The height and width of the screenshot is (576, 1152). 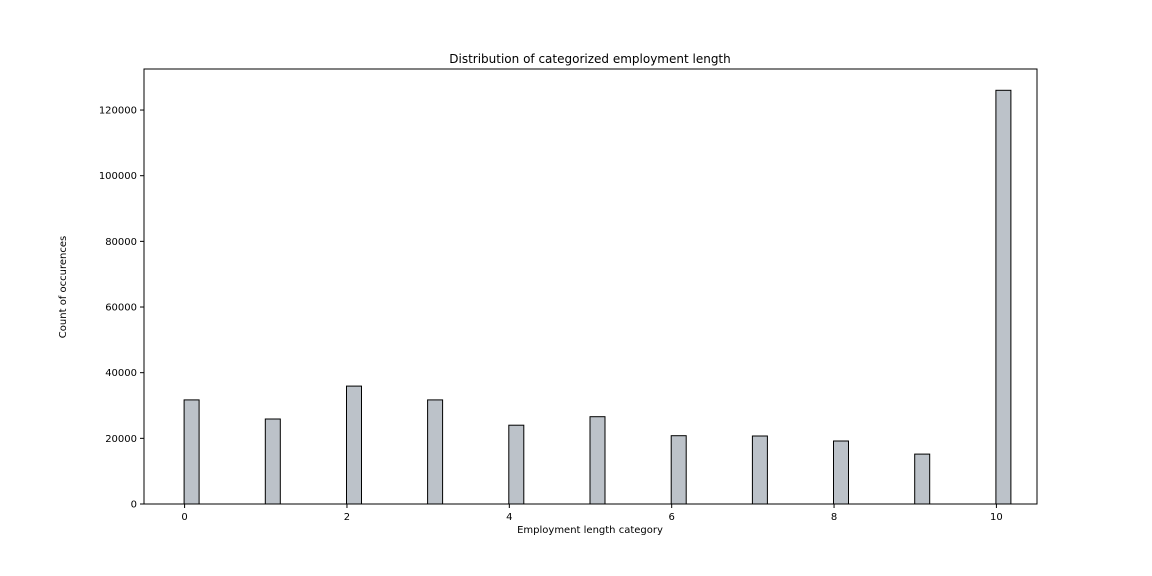 I want to click on y-ticks: 0 20000 40000 60000 80000 100000 120000, so click(x=121, y=308).